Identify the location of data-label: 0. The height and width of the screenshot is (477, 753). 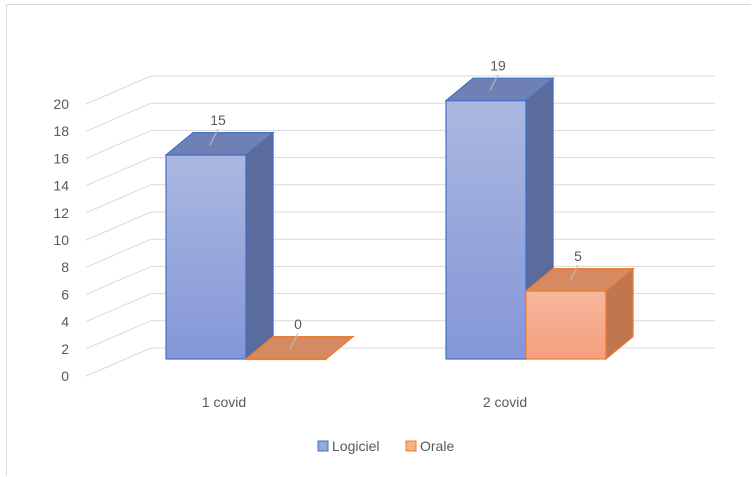
(298, 324).